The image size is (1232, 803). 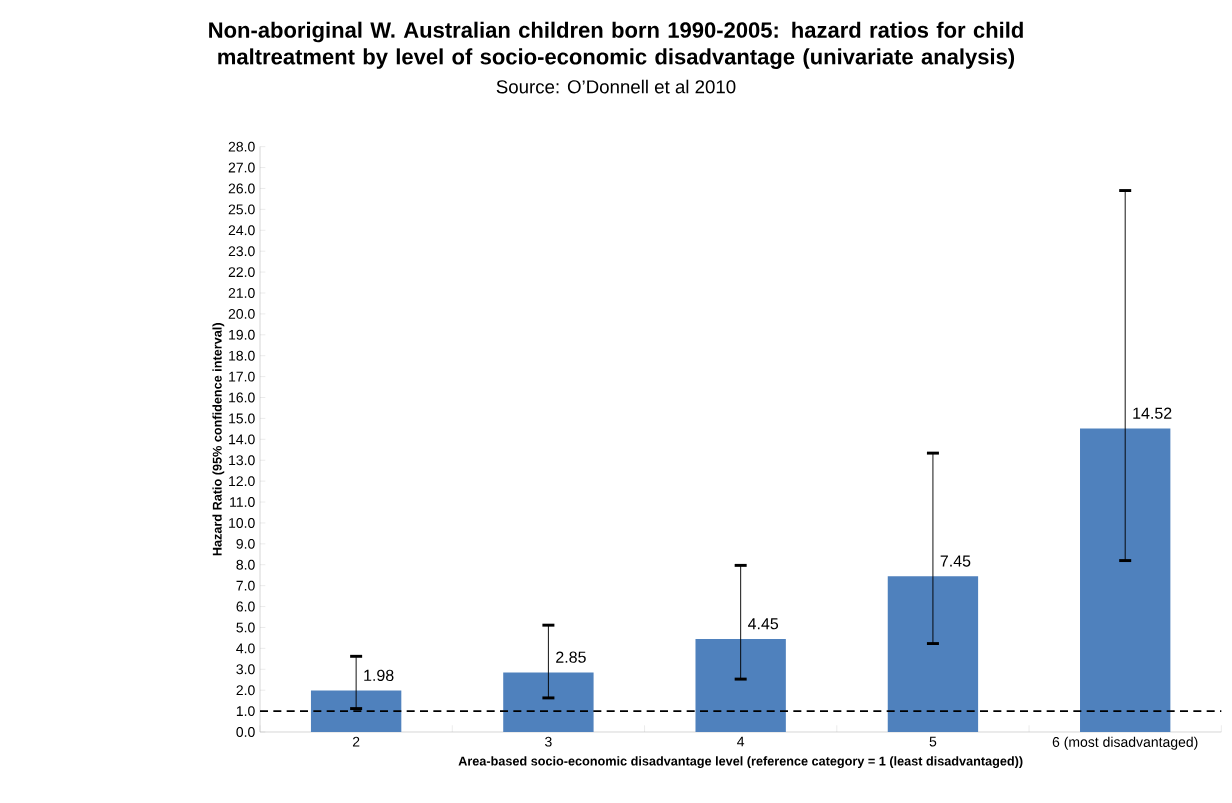 What do you see at coordinates (245, 606) in the screenshot?
I see `y-tick-label: 6.0` at bounding box center [245, 606].